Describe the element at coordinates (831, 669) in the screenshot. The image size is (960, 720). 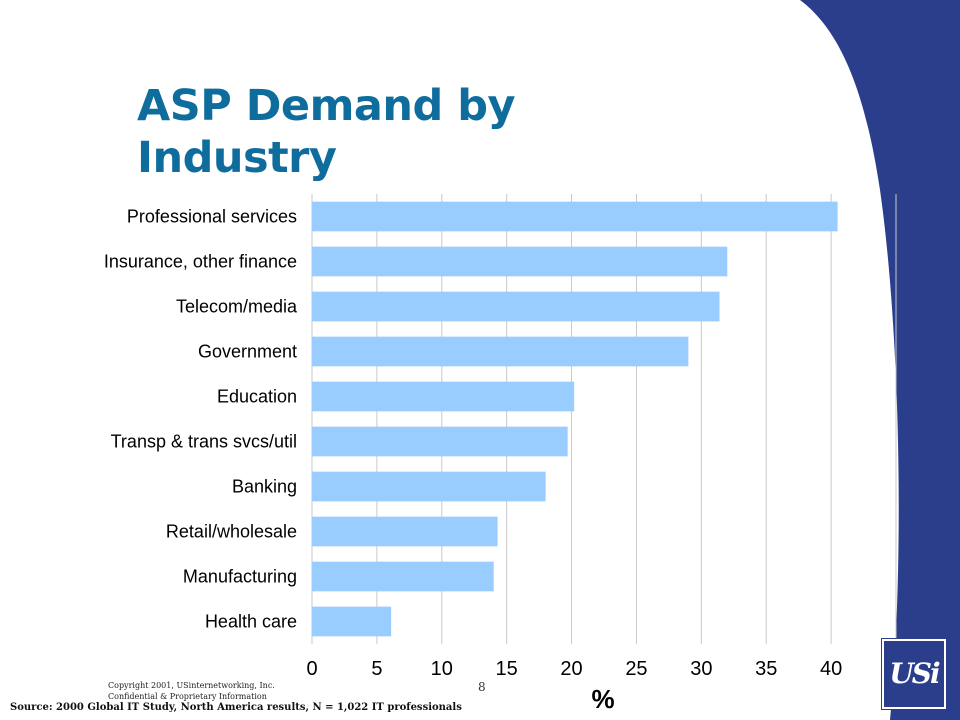
I see `x-tick-label: 40` at that location.